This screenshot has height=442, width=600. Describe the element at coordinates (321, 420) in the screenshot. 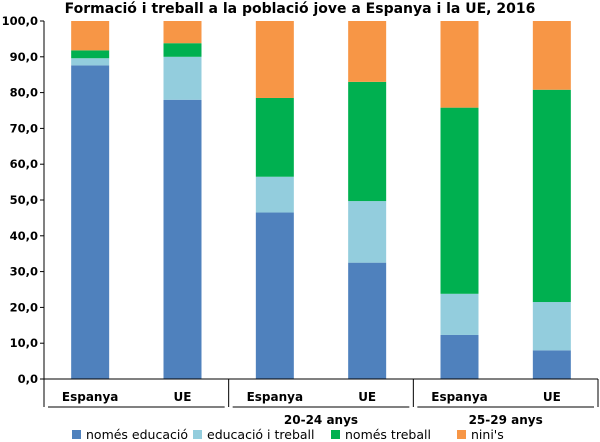

I see `group-label: 20-24 anys` at that location.